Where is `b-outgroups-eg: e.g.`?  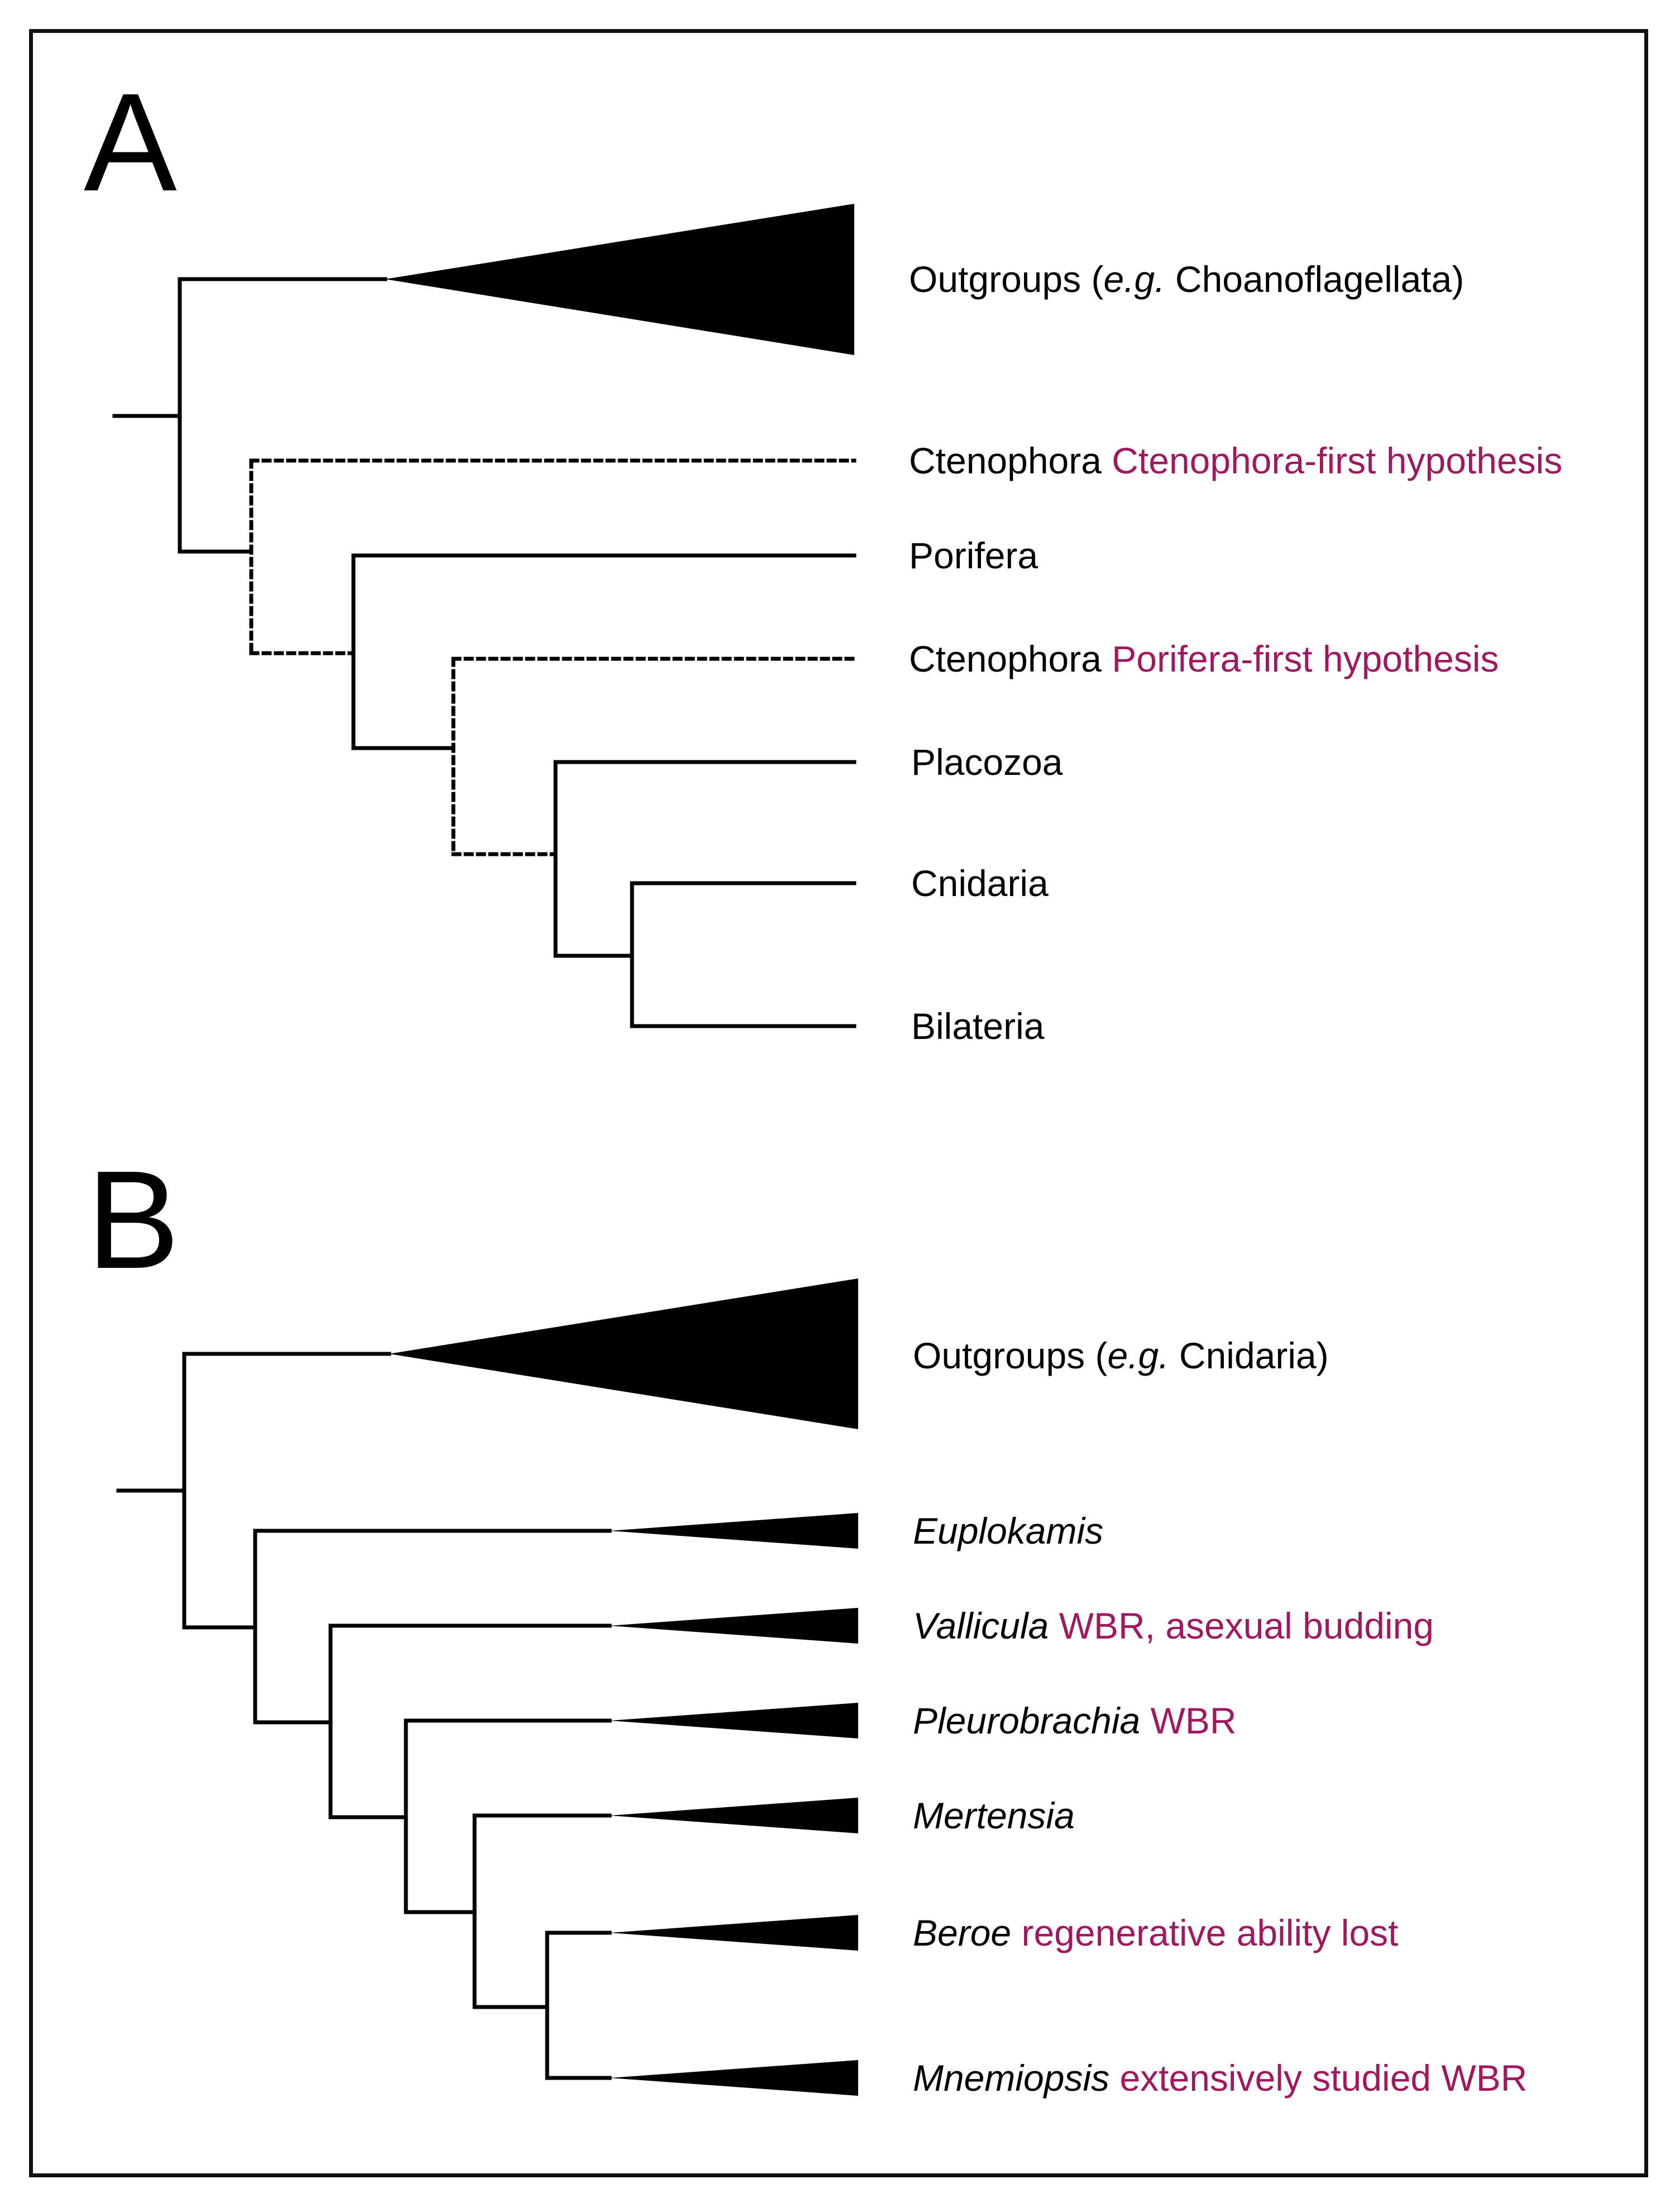 b-outgroups-eg: e.g. is located at coordinates (1138, 1355).